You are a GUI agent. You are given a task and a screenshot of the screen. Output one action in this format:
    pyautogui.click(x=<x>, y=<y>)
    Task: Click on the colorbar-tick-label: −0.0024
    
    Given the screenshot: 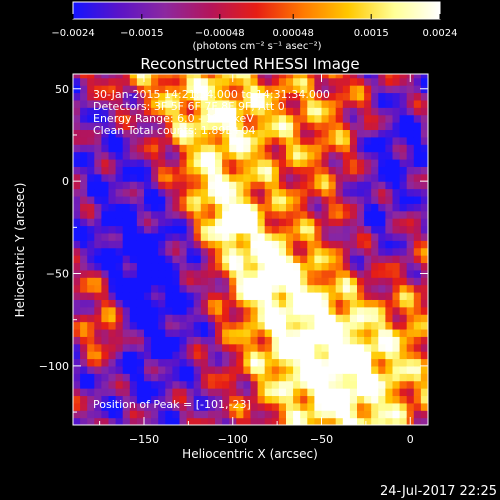 What is the action you would take?
    pyautogui.click(x=72, y=33)
    